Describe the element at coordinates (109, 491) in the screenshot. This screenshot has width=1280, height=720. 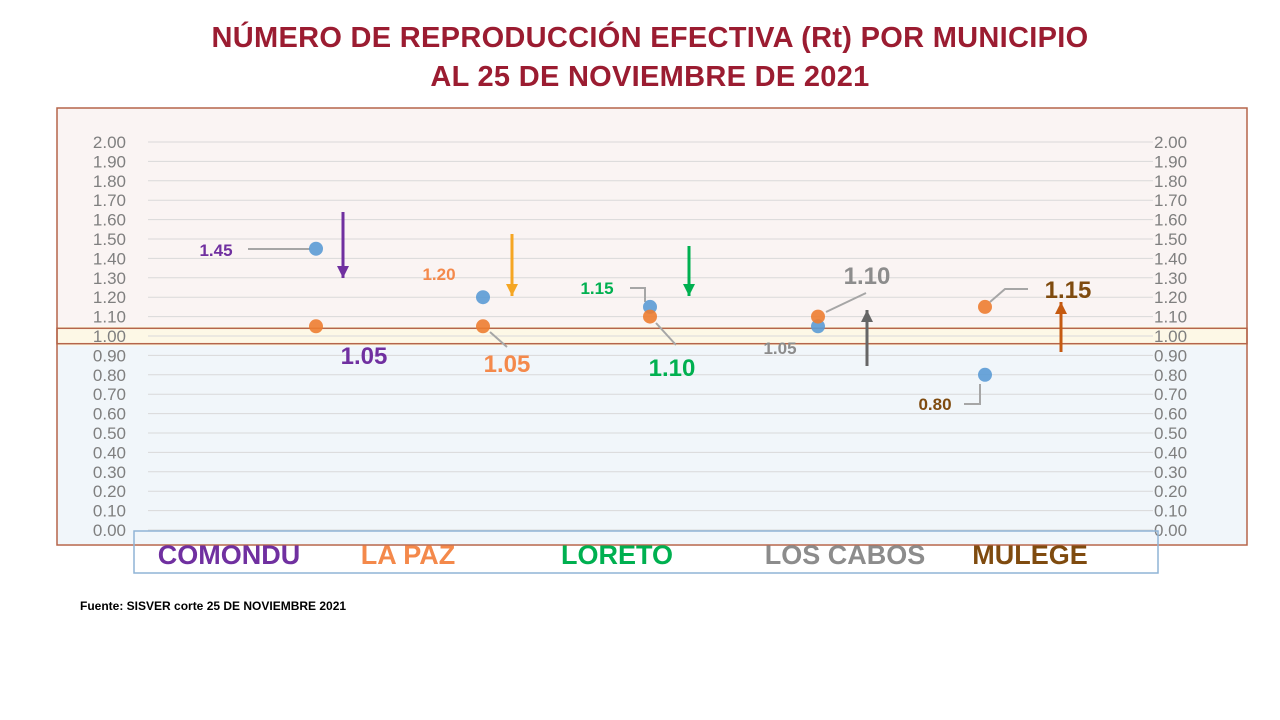
I see `y-tick-left: 0.20` at that location.